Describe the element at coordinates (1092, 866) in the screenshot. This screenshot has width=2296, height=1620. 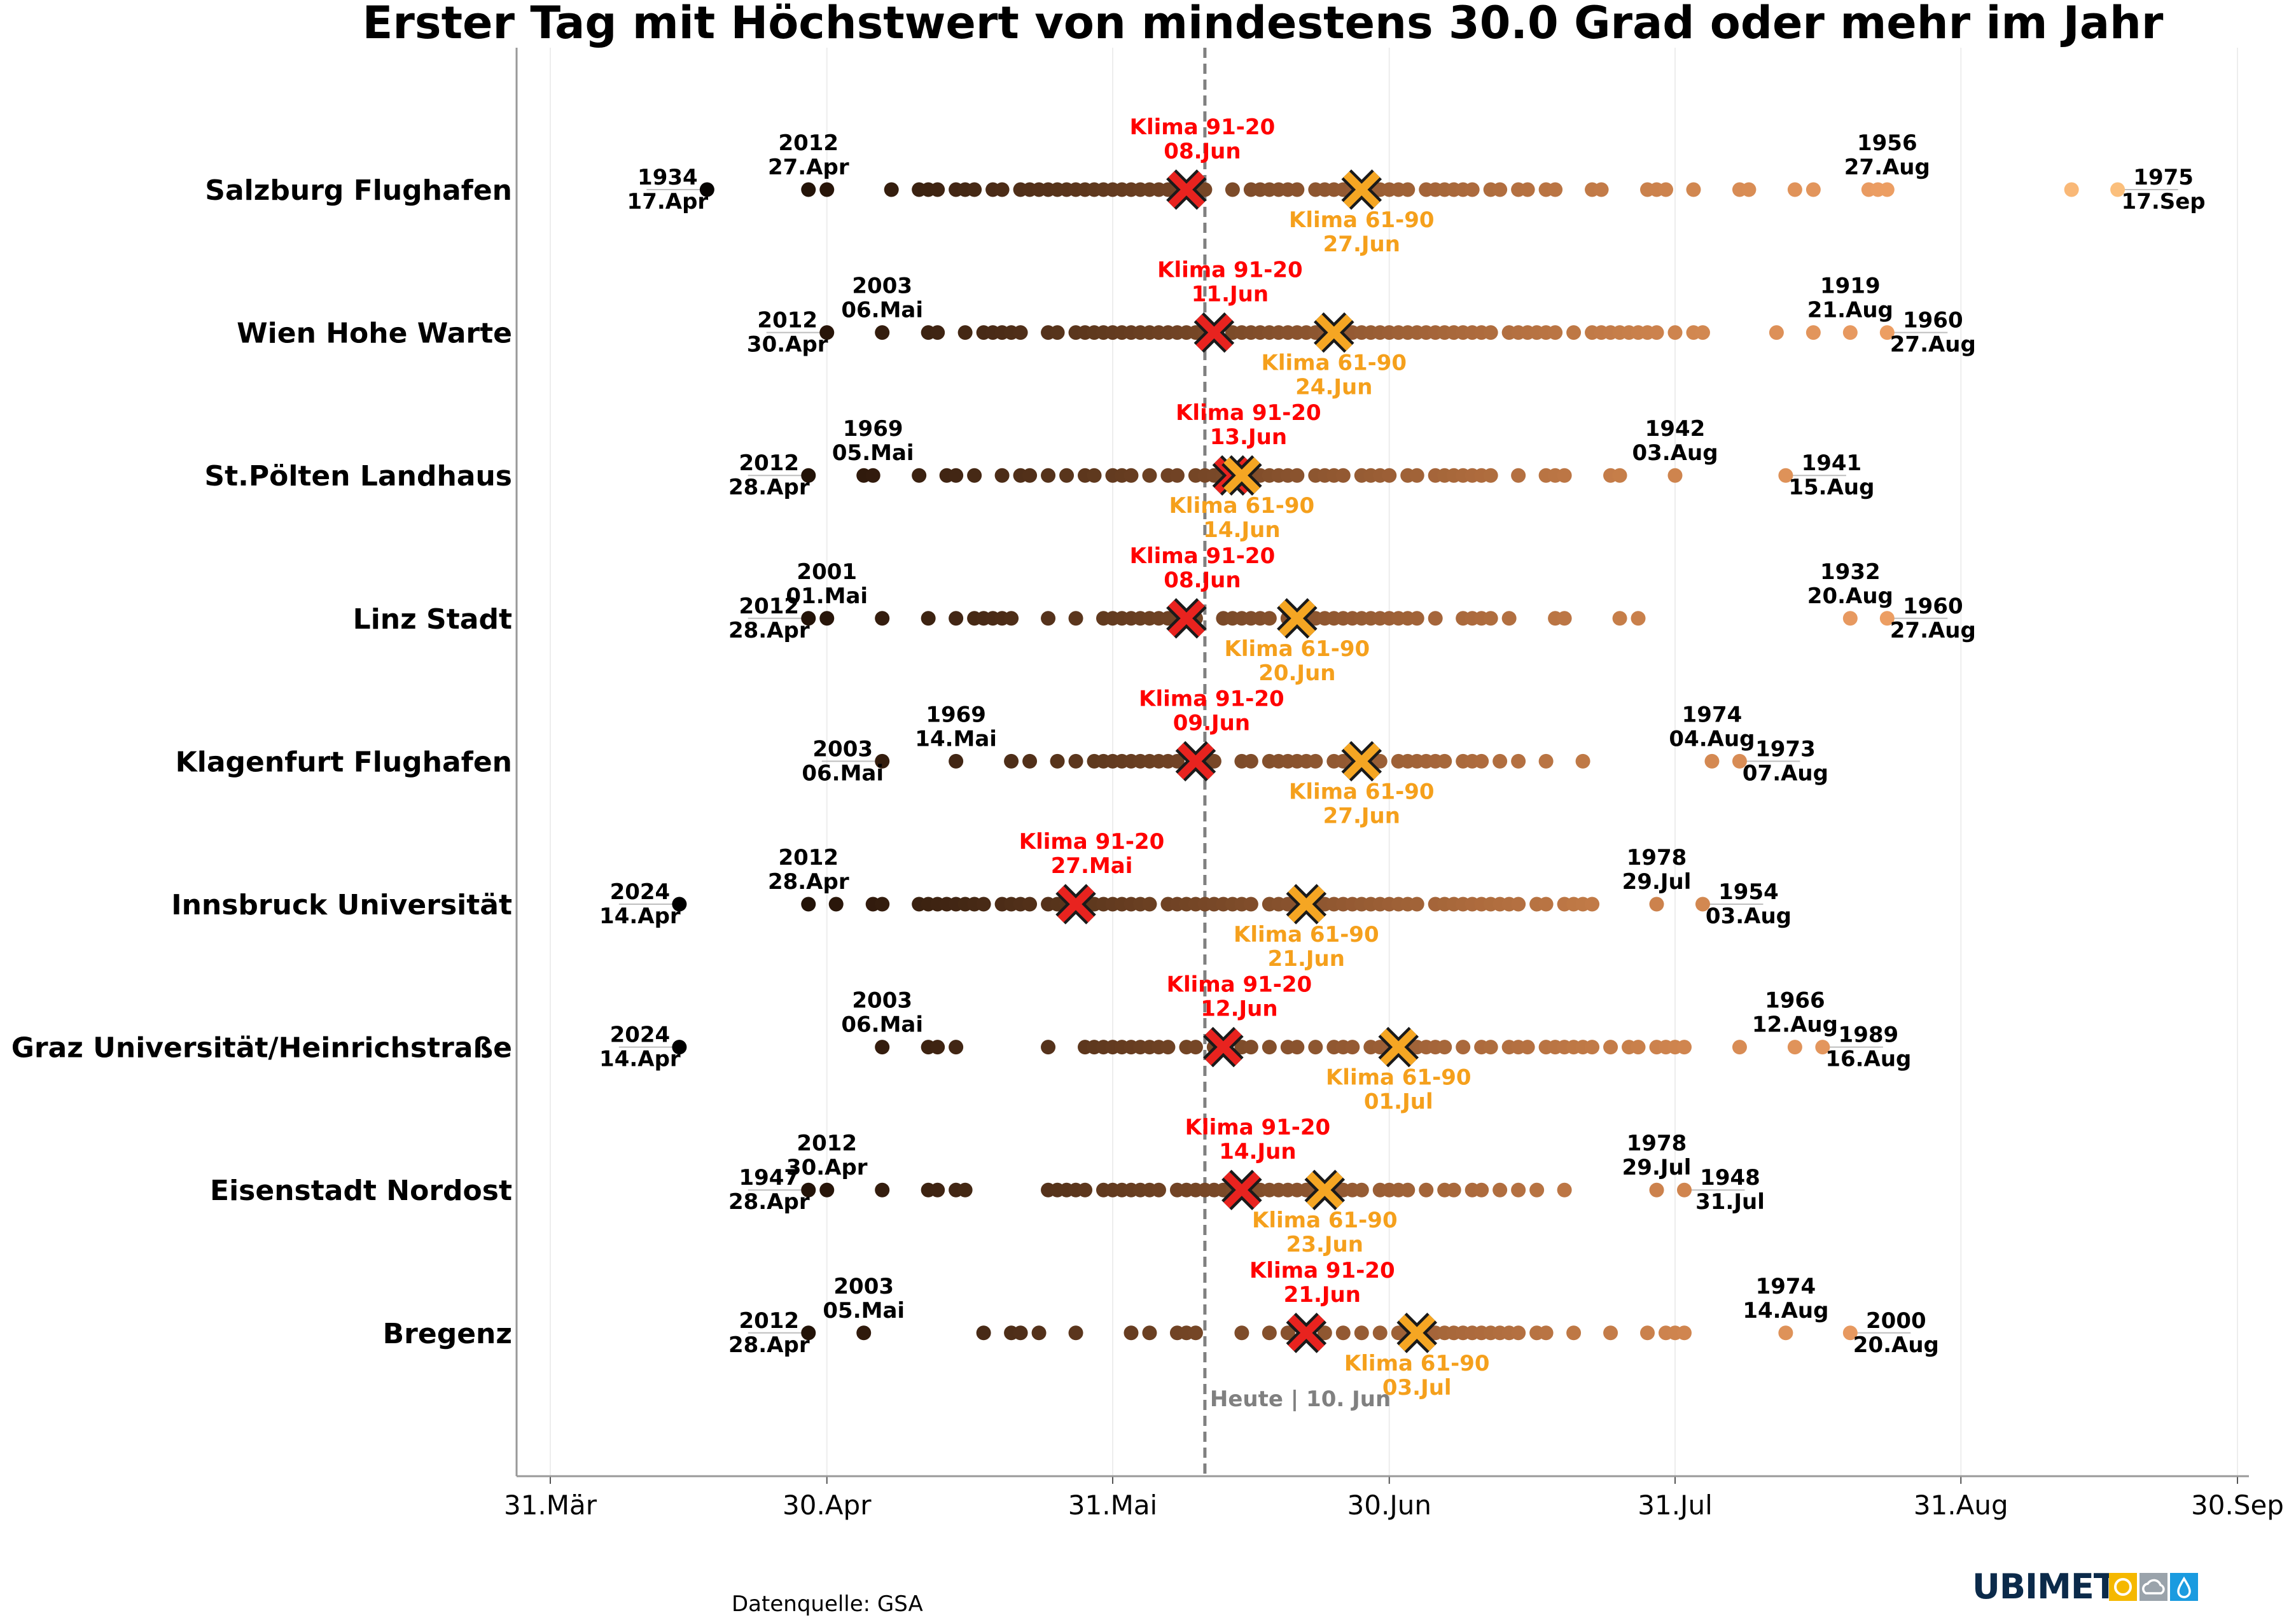
I see `climate-9120-date: 27.Mai` at that location.